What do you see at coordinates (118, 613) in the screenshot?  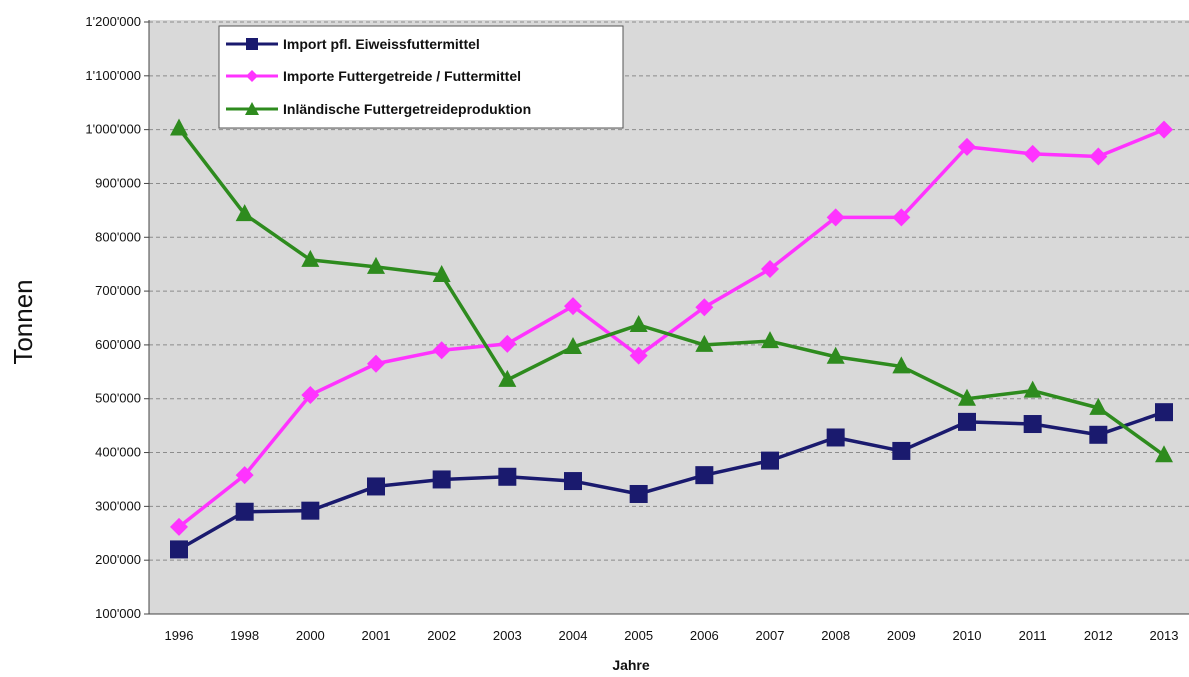 I see `y-tick-label: 100'000` at bounding box center [118, 613].